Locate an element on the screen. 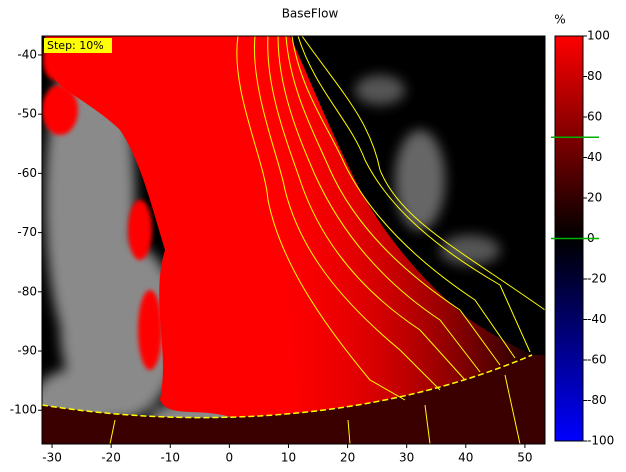 This screenshot has width=626, height=472. y-tick-label: -80 is located at coordinates (27, 291).